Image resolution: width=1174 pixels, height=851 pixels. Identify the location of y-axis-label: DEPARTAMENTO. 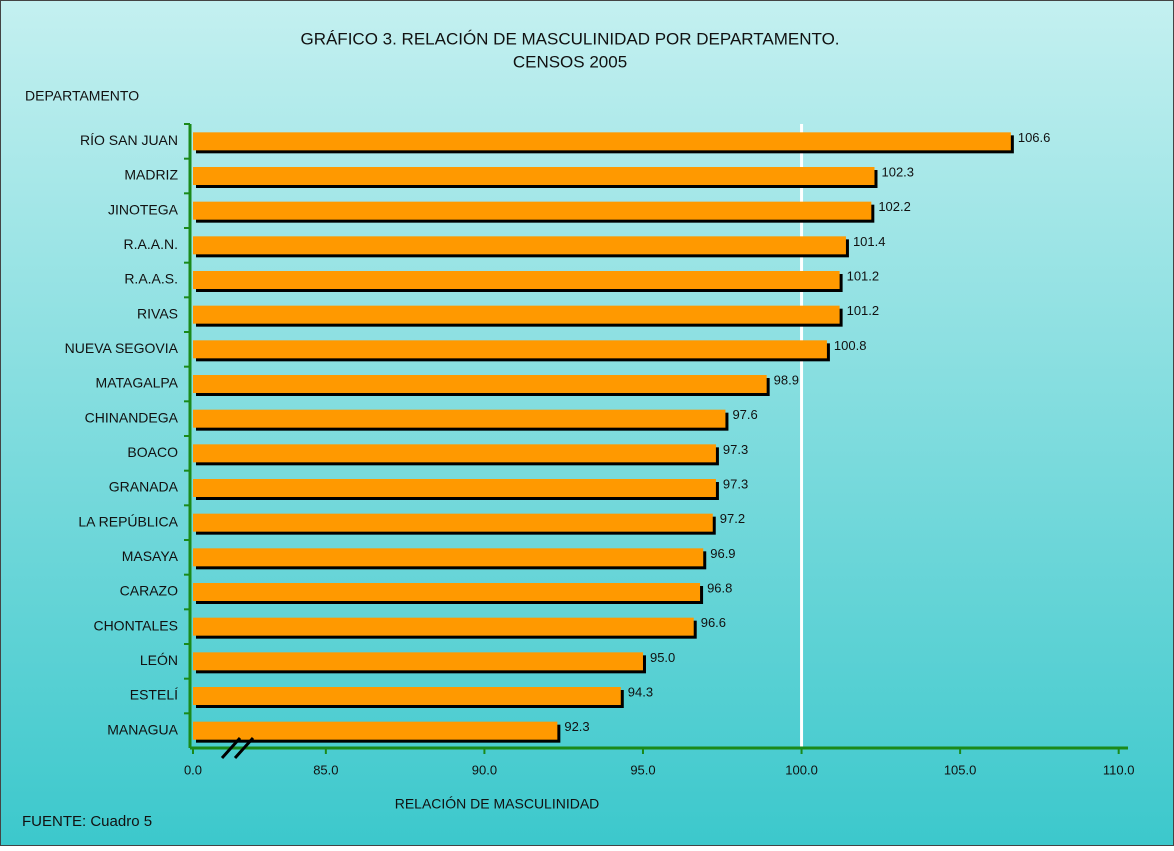
(82, 96).